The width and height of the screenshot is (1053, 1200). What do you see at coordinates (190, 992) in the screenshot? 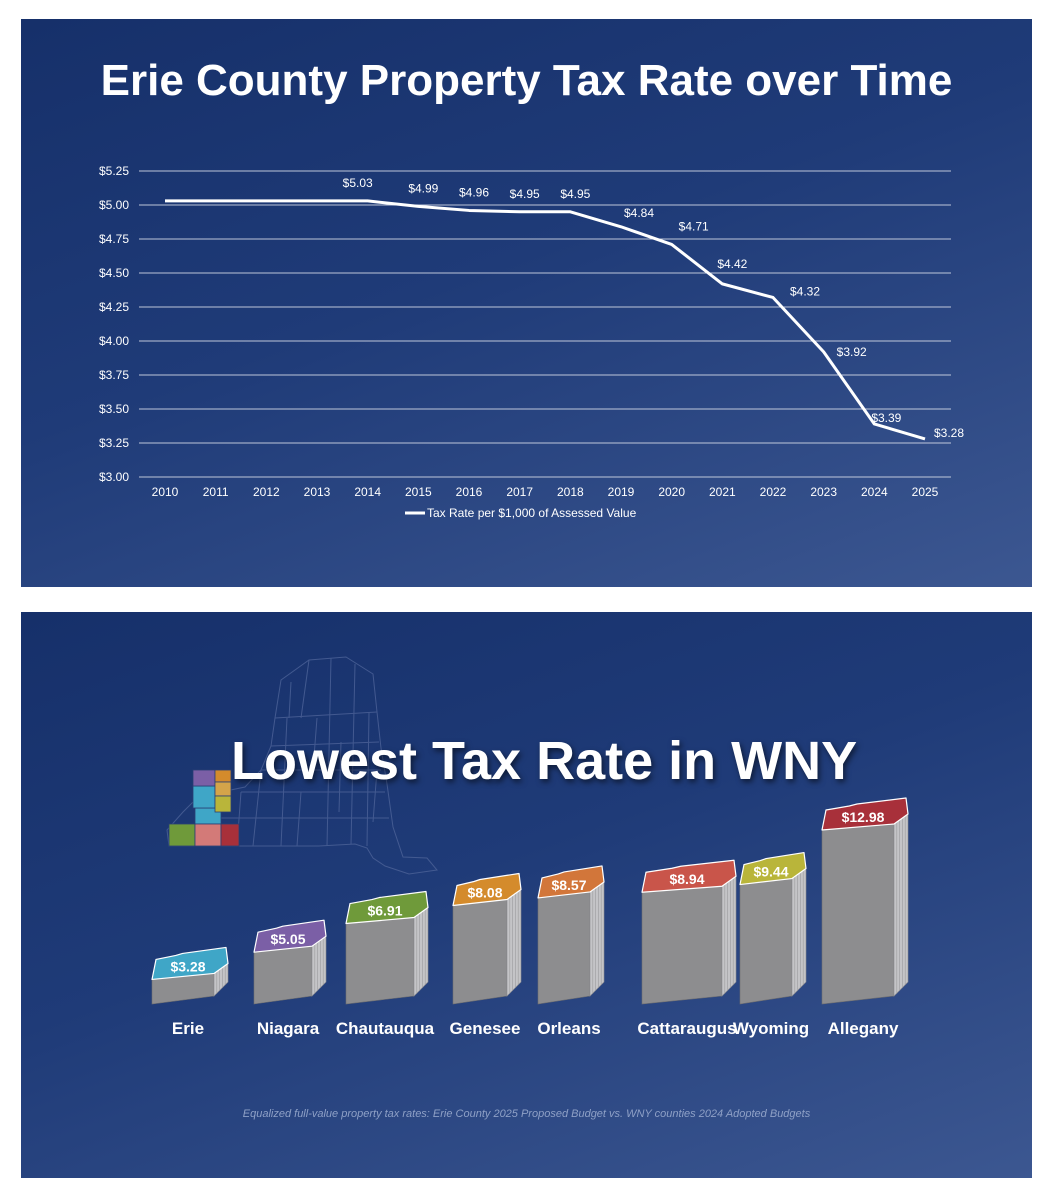
I see `county-block-erie: $3.28 Erie` at bounding box center [190, 992].